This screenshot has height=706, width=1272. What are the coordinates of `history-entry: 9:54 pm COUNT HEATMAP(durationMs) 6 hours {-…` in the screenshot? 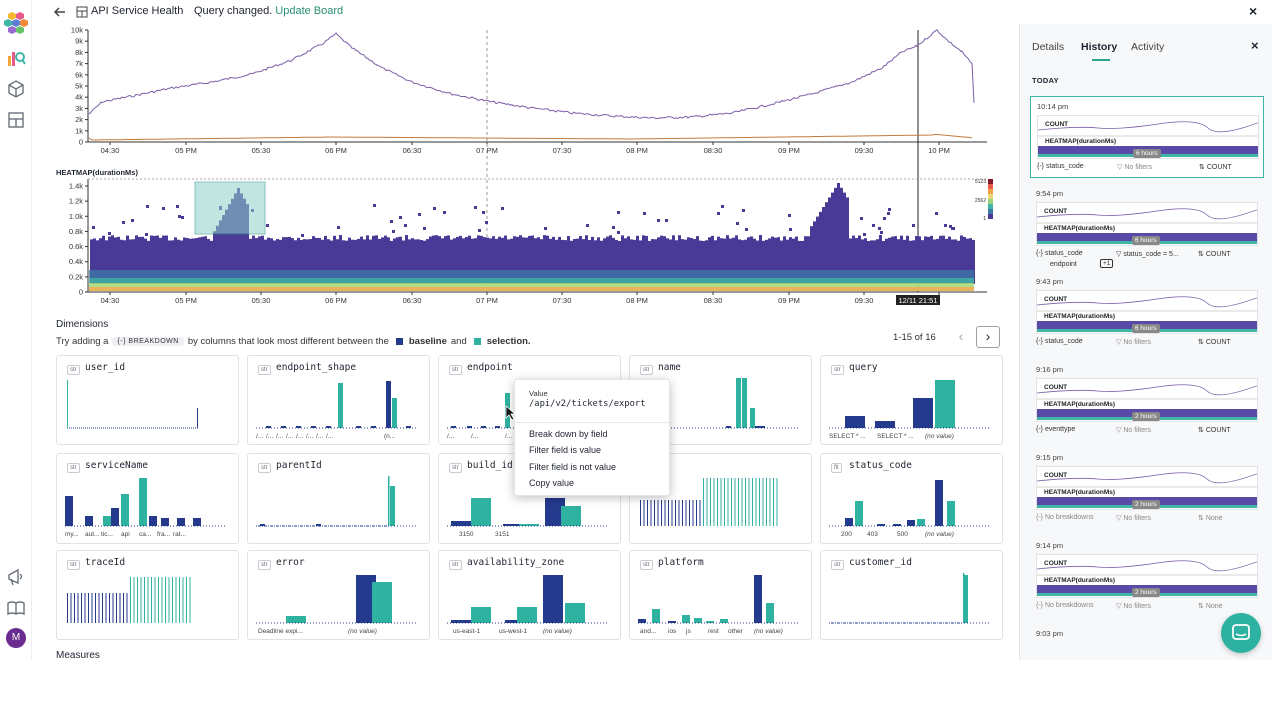 It's located at (1147, 226).